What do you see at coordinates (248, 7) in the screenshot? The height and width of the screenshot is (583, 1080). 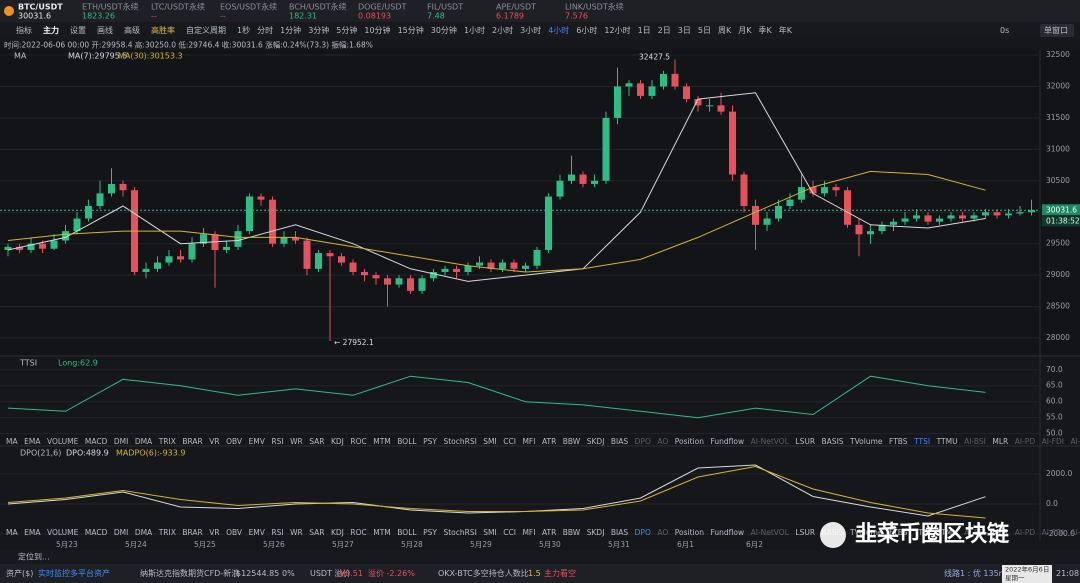 I see `tab-name: EOS/USDT永续` at bounding box center [248, 7].